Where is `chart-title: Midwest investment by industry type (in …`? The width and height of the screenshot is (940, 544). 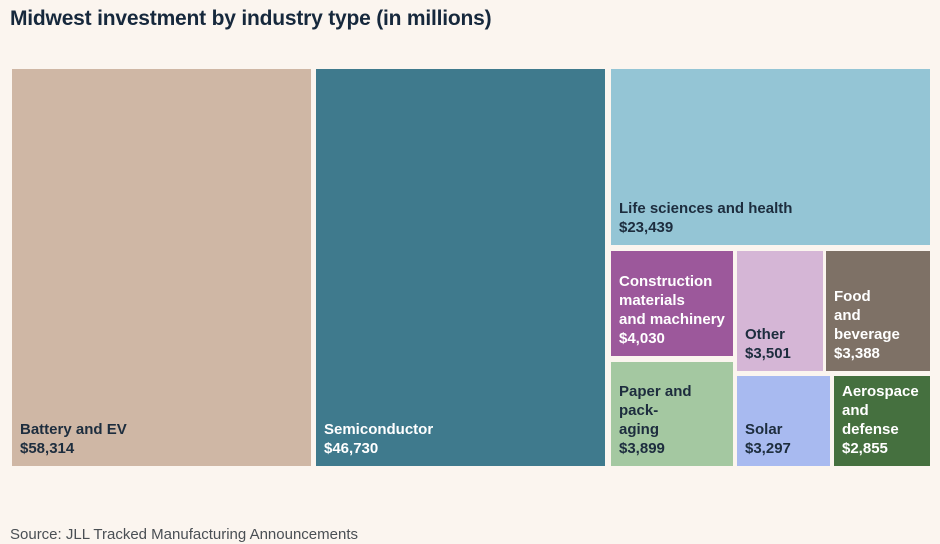
chart-title: Midwest investment by industry type (in … is located at coordinates (251, 18).